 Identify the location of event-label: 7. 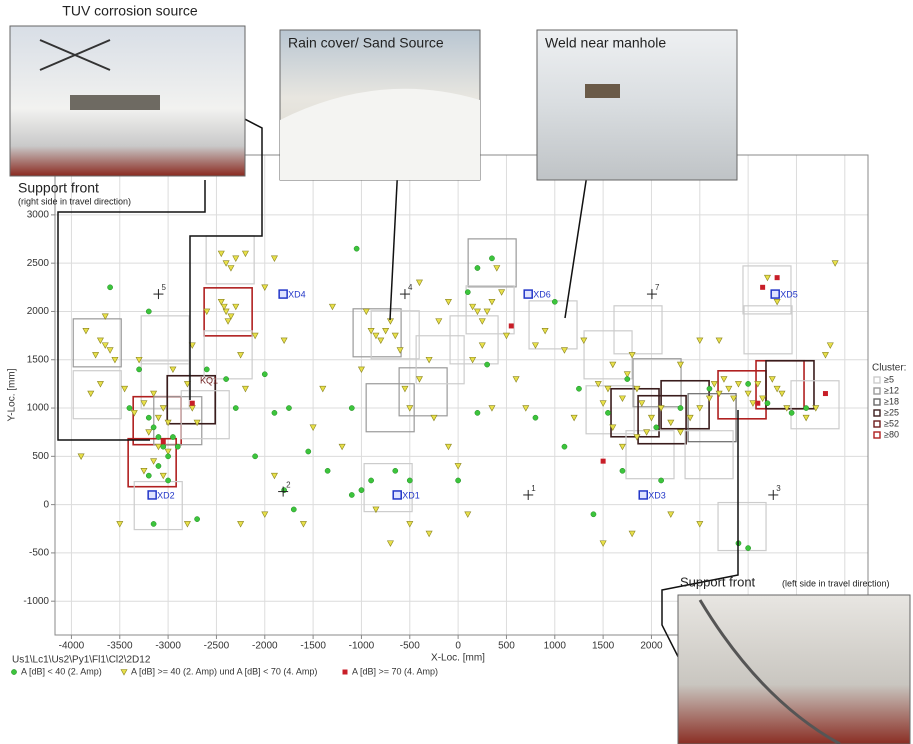
(657, 287).